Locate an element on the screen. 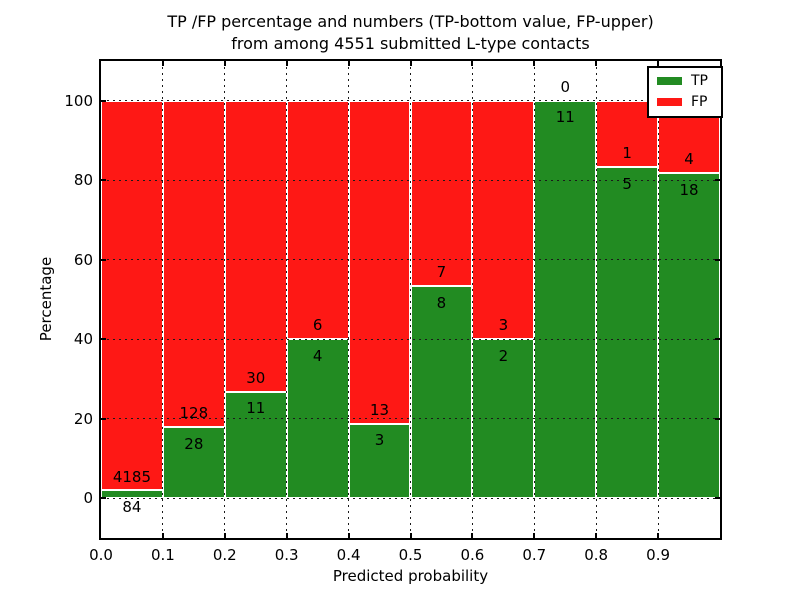 Image resolution: width=800 pixels, height=600 pixels. fp-count-label: 7 is located at coordinates (441, 272).